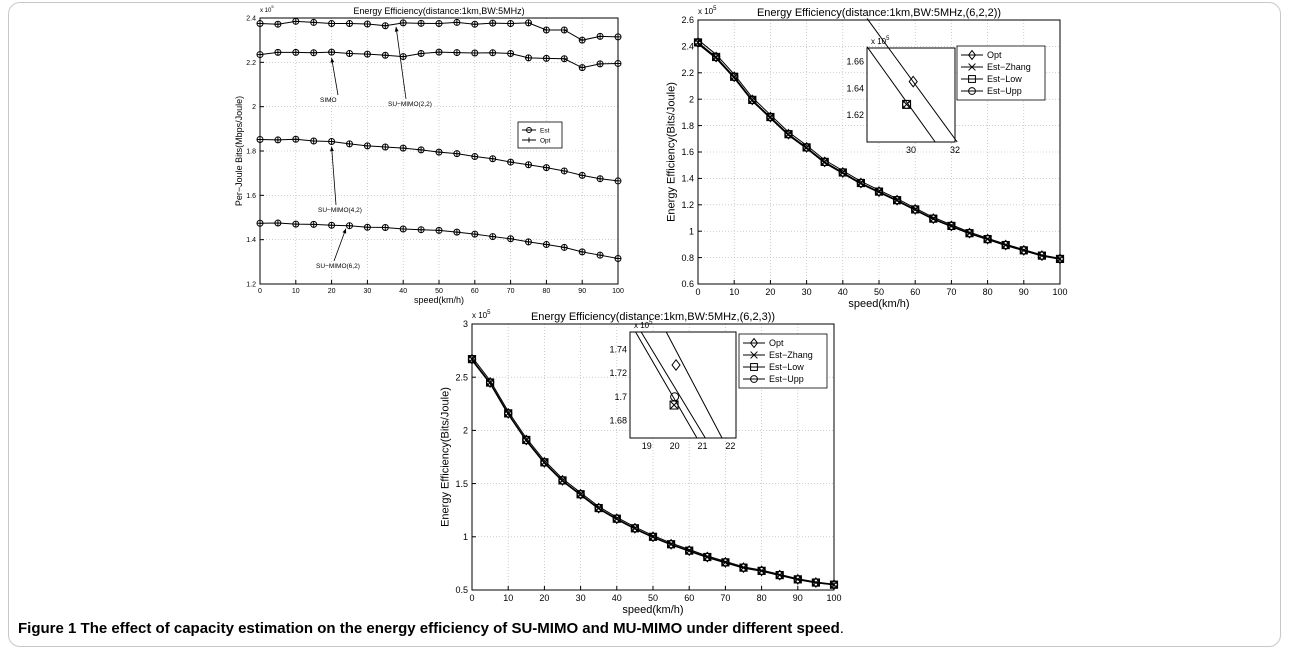  What do you see at coordinates (508, 598) in the screenshot?
I see `c-xtick-label: 10` at bounding box center [508, 598].